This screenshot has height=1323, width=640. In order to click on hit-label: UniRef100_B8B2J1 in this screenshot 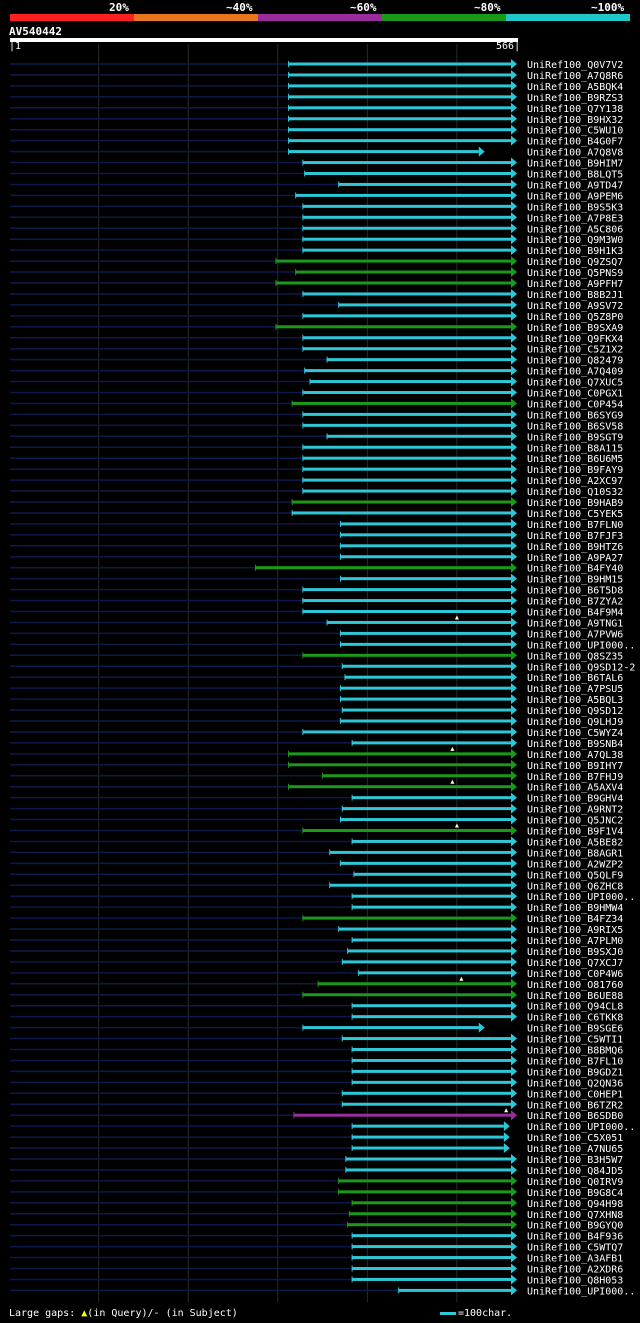, I will do `click(575, 295)`.